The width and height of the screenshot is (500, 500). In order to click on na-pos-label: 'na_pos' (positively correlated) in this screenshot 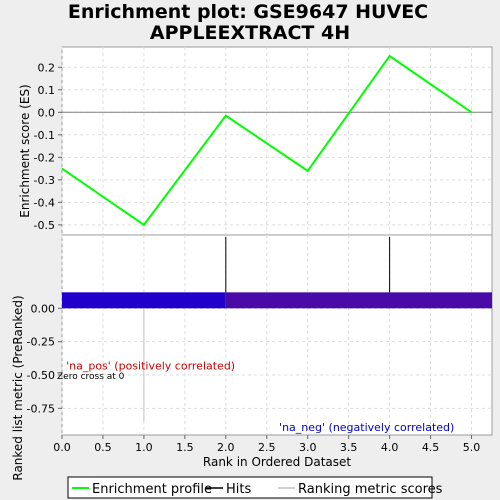, I will do `click(150, 366)`.